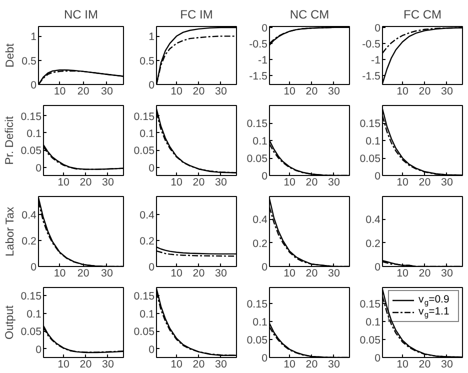 The width and height of the screenshot is (468, 373). Describe the element at coordinates (310, 15) in the screenshot. I see `chart-title: NC CM` at that location.